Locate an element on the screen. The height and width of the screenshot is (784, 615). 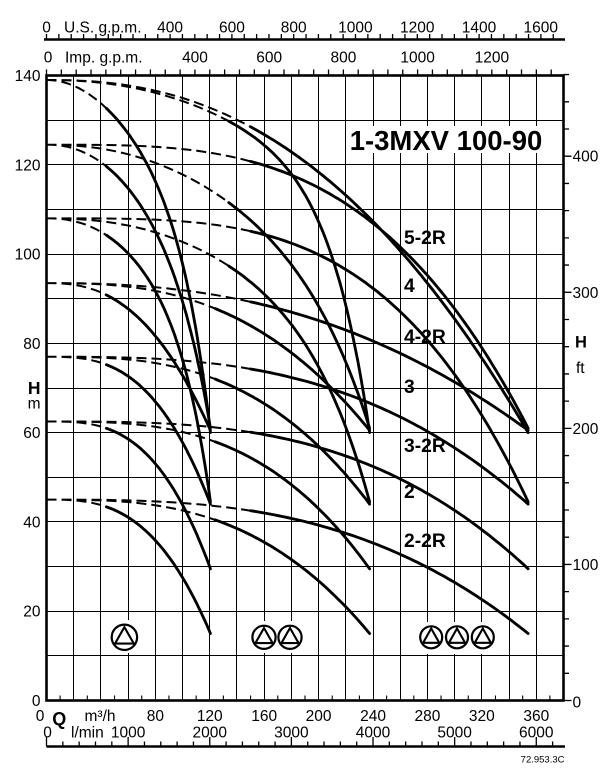
svg-text: 3-2R is located at coordinates (425, 446).